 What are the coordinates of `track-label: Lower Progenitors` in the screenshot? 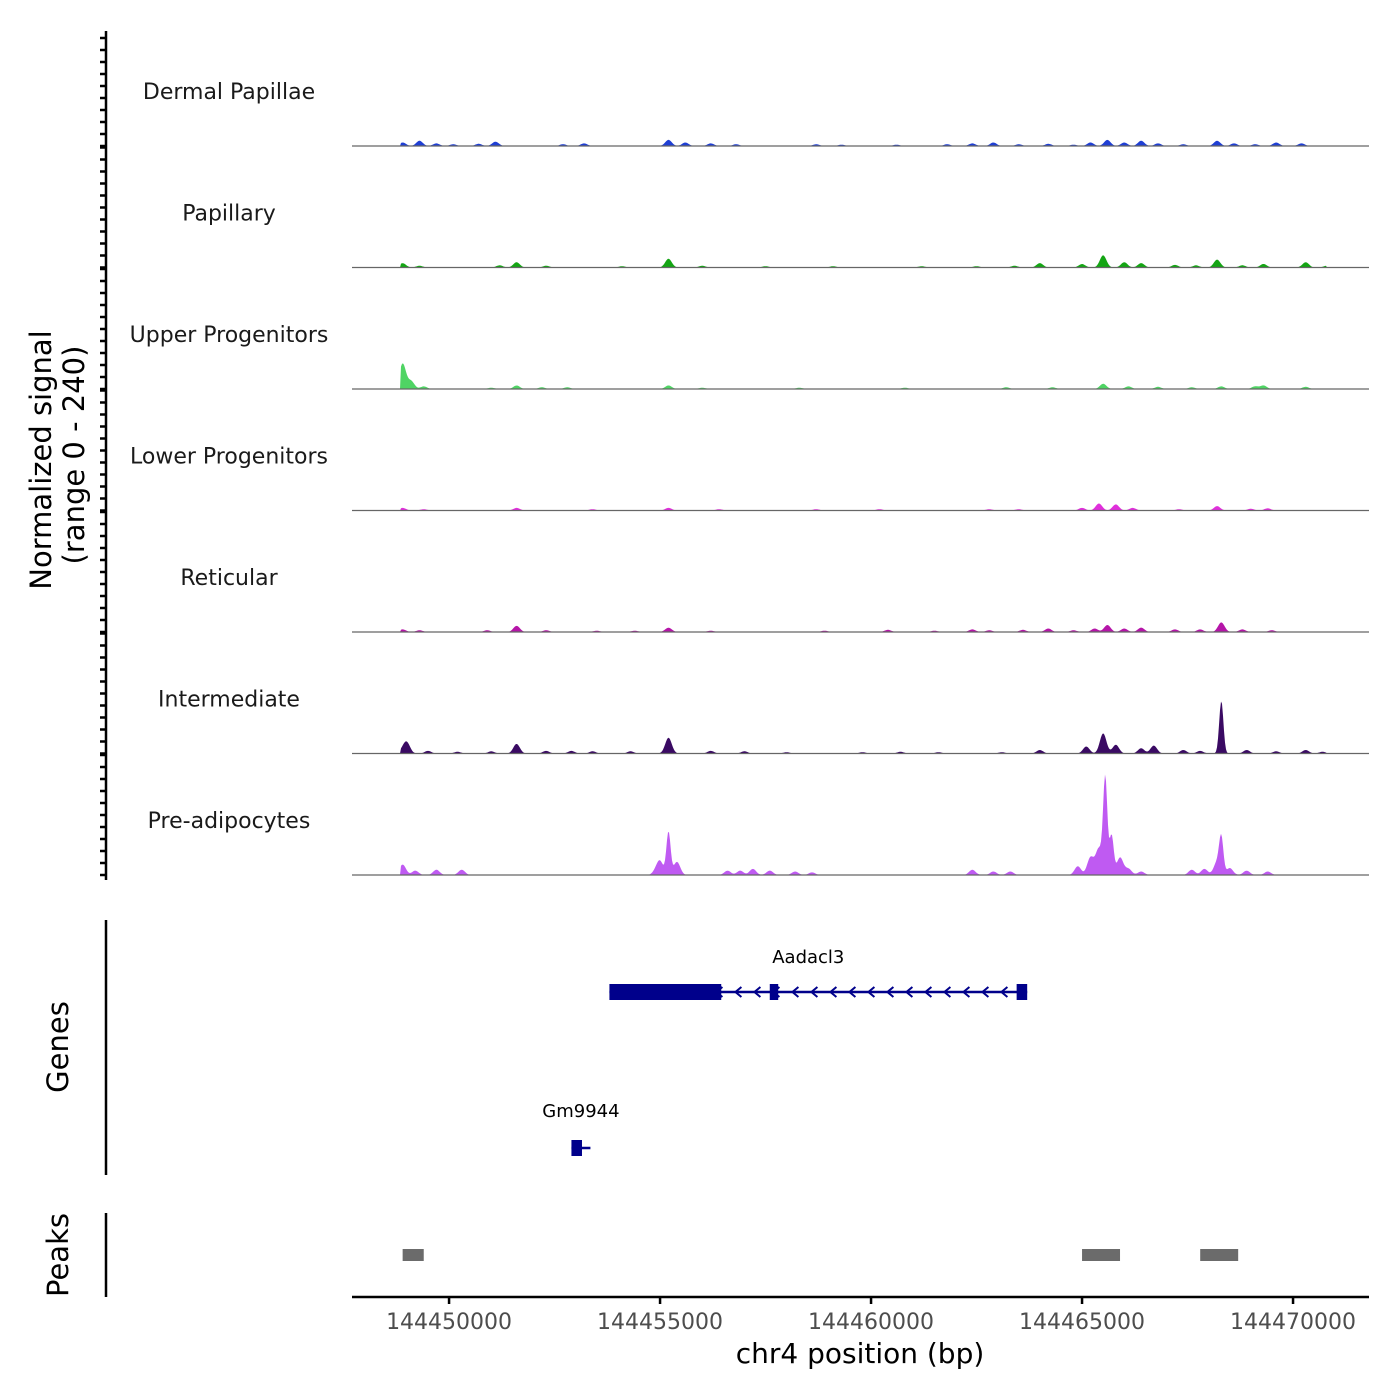 It's located at (229, 457).